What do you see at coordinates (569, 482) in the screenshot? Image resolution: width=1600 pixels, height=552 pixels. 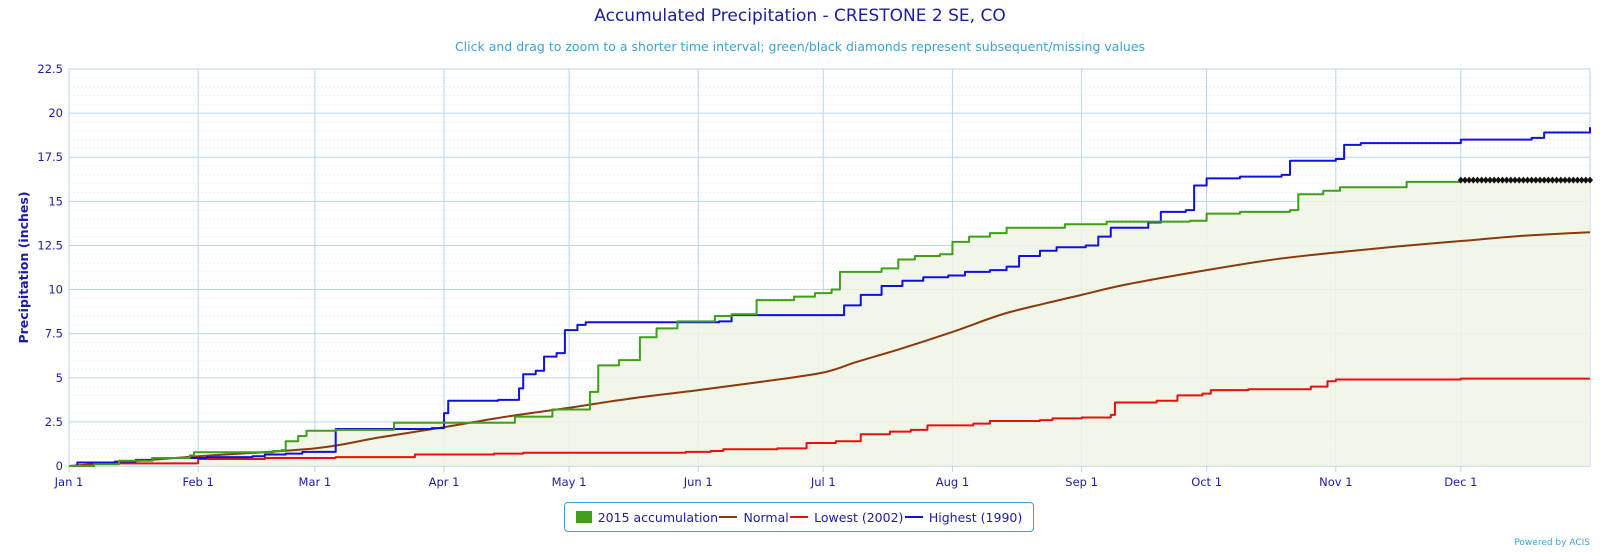 I see `x-tick-label: May 1` at bounding box center [569, 482].